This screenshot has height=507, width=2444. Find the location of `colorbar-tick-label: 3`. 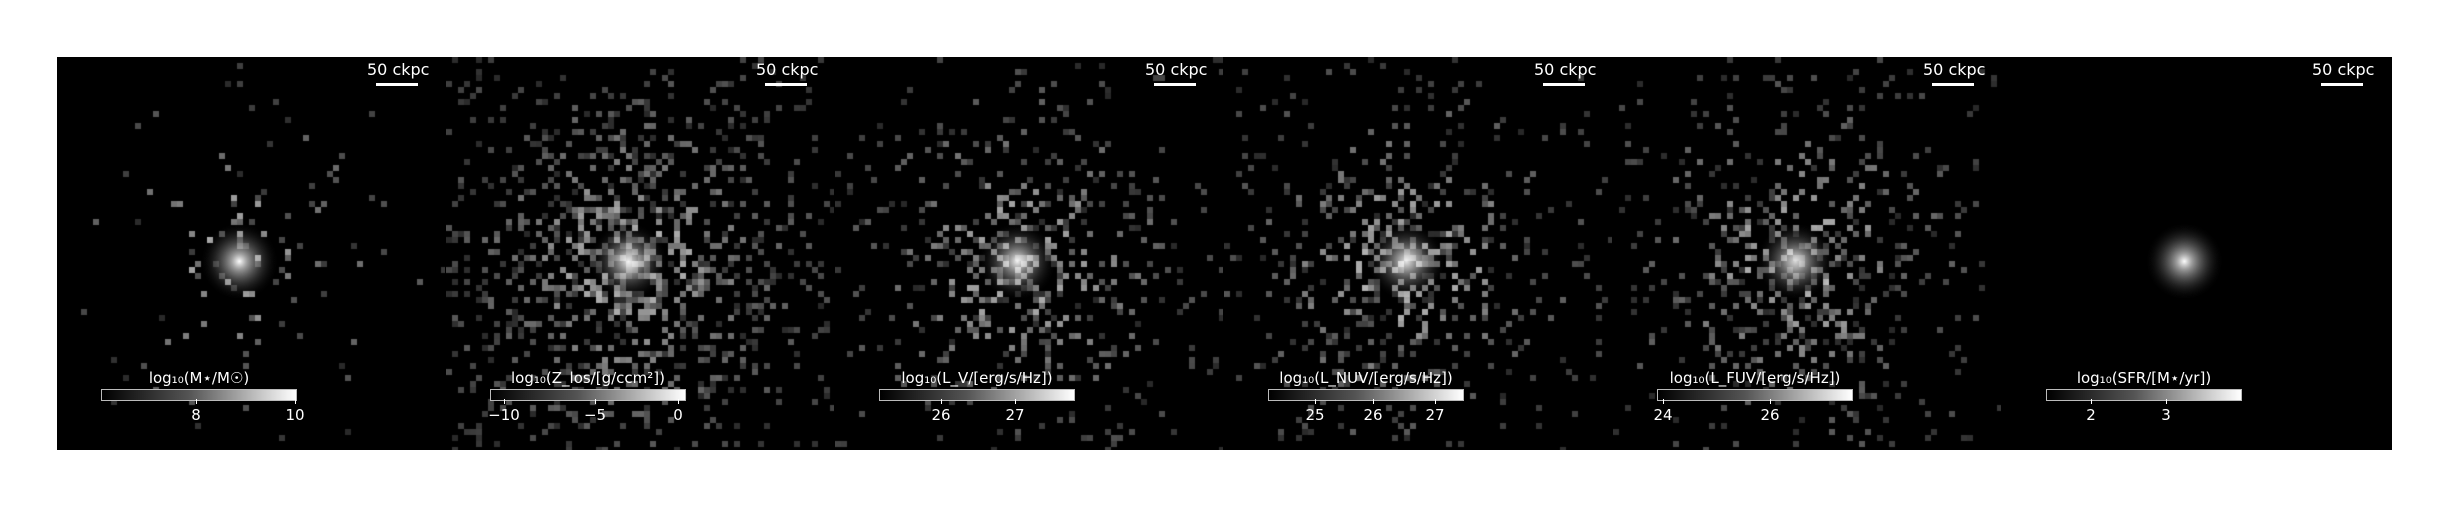

colorbar-tick-label: 3 is located at coordinates (2166, 415).